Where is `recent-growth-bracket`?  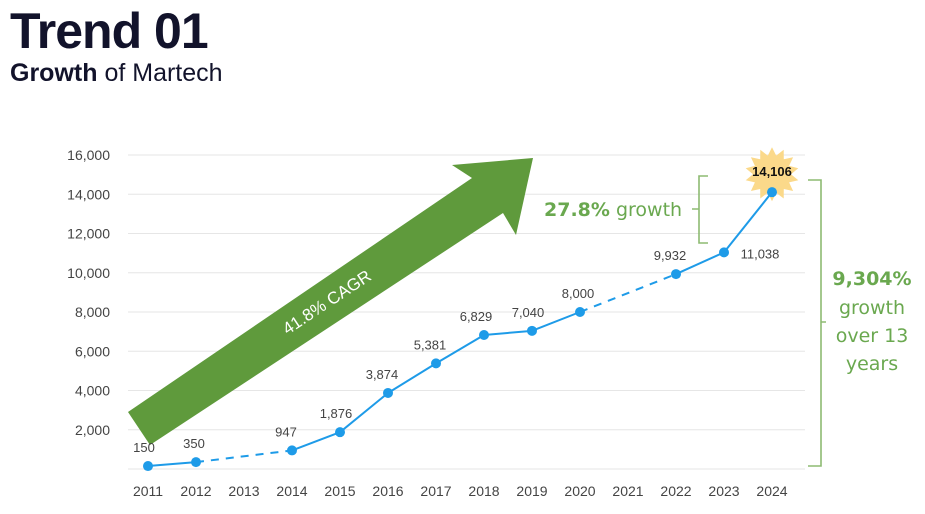
recent-growth-bracket is located at coordinates (700, 209).